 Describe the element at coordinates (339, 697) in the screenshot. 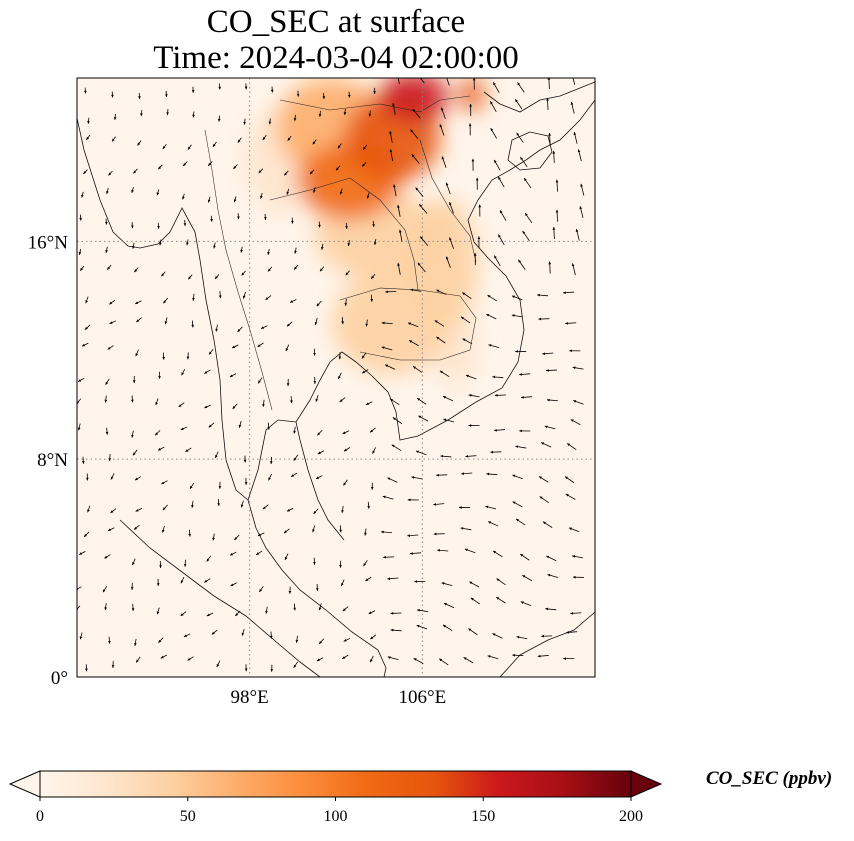

I see `longitude-labels: 98°E 106°E` at that location.